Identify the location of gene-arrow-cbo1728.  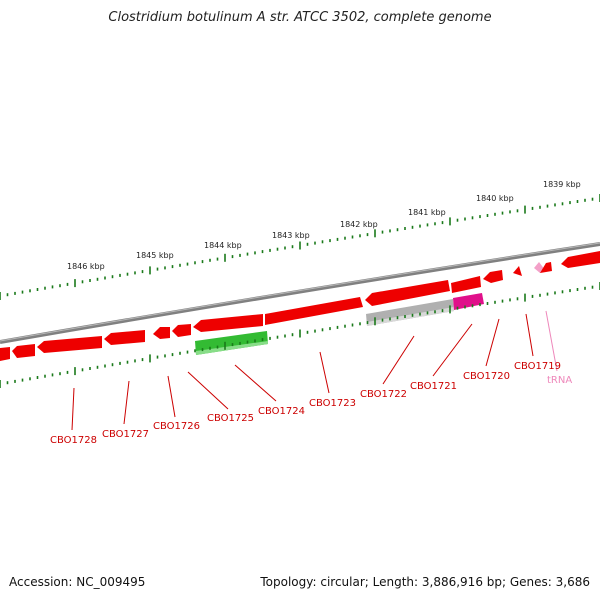
(5, 354).